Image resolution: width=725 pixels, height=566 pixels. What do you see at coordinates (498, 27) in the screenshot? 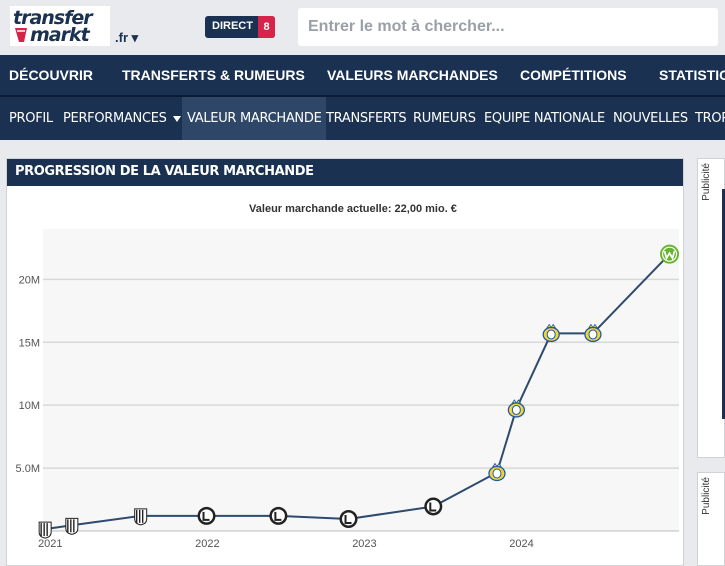
I see `search-input` at bounding box center [498, 27].